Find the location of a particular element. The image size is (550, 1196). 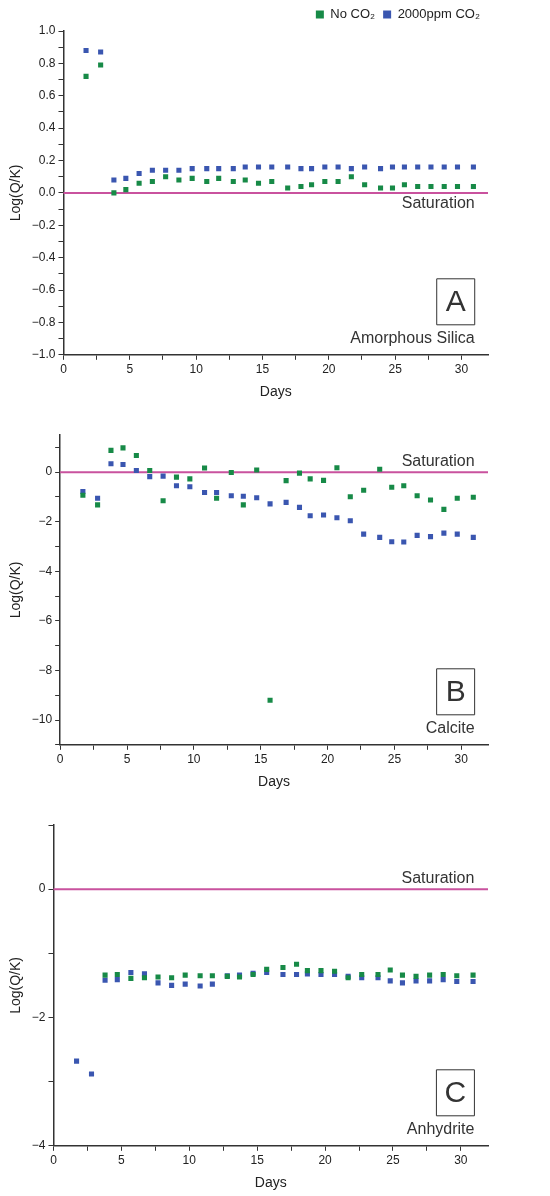

annotation: Calcite is located at coordinates (450, 728).